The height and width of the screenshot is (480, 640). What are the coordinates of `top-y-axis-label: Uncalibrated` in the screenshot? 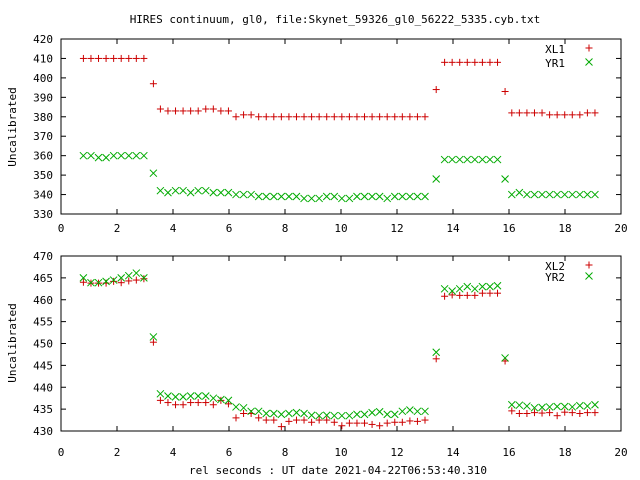 It's located at (12, 126).